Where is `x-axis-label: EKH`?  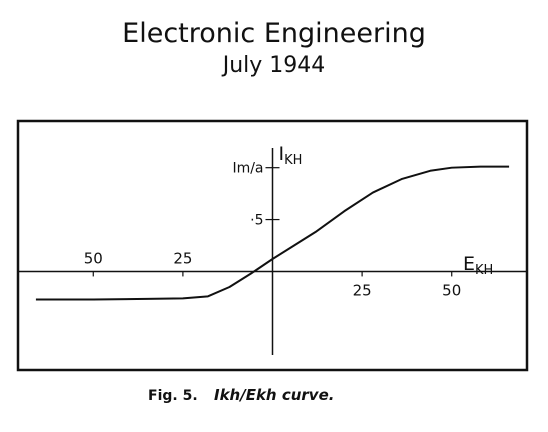
x-axis-label: EKH is located at coordinates (478, 265).